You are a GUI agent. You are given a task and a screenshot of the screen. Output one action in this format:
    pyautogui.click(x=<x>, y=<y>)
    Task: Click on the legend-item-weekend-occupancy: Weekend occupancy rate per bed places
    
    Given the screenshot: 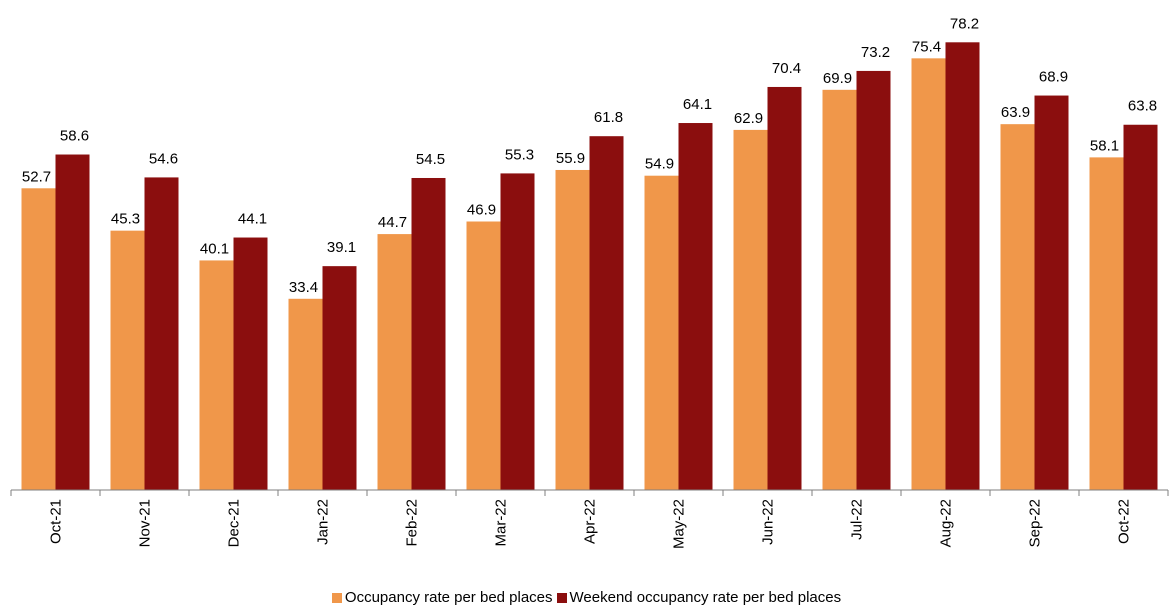 What is the action you would take?
    pyautogui.click(x=699, y=597)
    